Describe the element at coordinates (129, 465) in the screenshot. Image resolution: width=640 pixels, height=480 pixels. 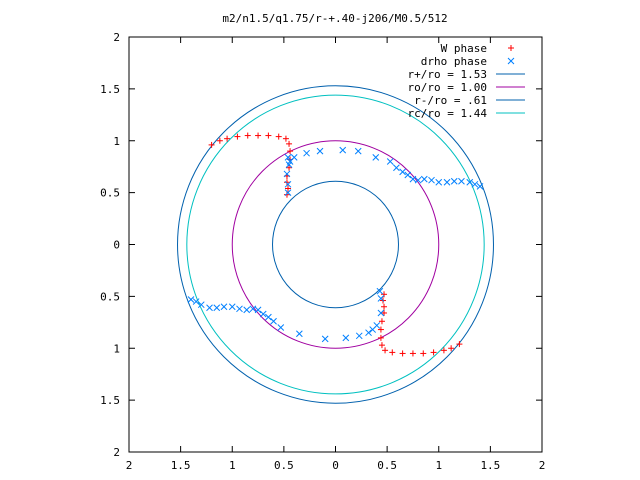
I see `x-tick-label: 2` at that location.